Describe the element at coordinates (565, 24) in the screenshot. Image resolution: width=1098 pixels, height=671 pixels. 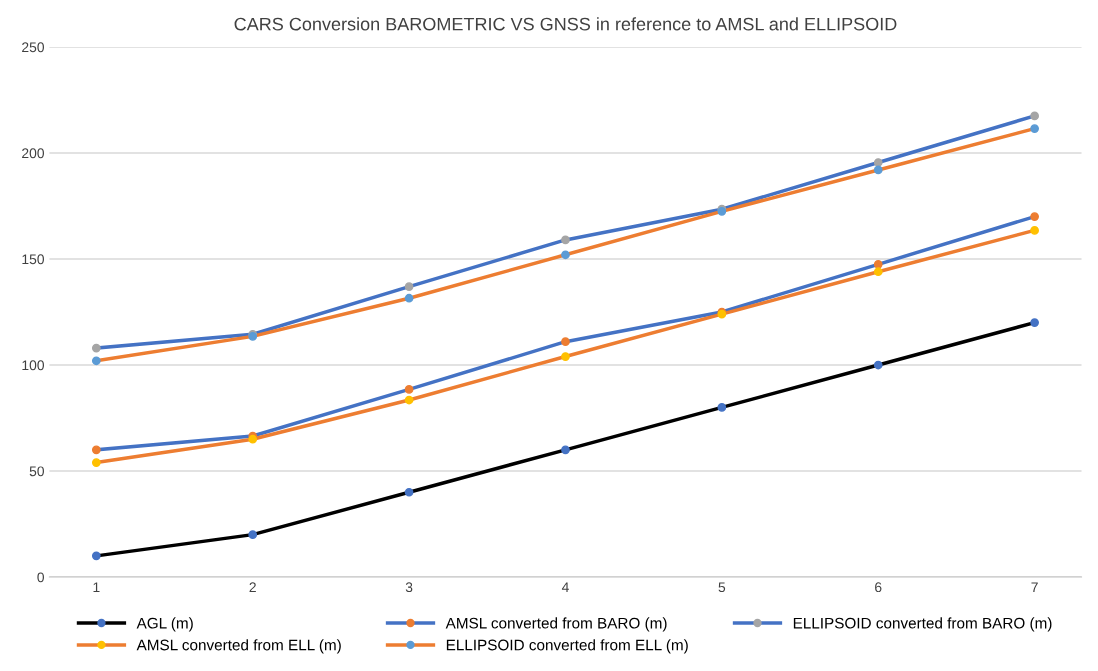
I see `chart-title: CARS Conversion BAROMETRIC VS GNSS in reference to AMSL and ELLIPSOID` at that location.